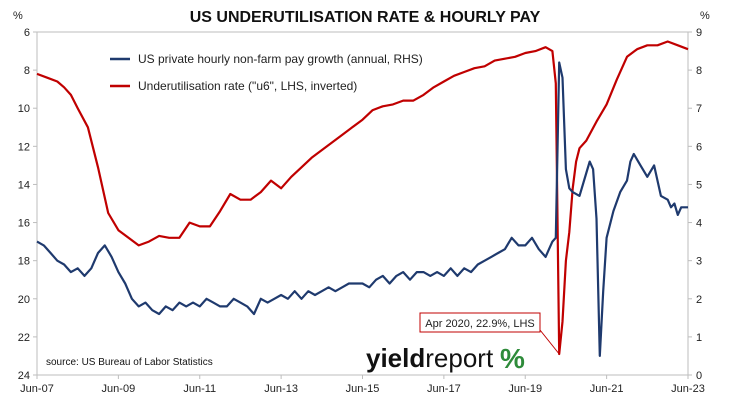  Describe the element at coordinates (699, 338) in the screenshot. I see `right-tick-label: 1` at that location.